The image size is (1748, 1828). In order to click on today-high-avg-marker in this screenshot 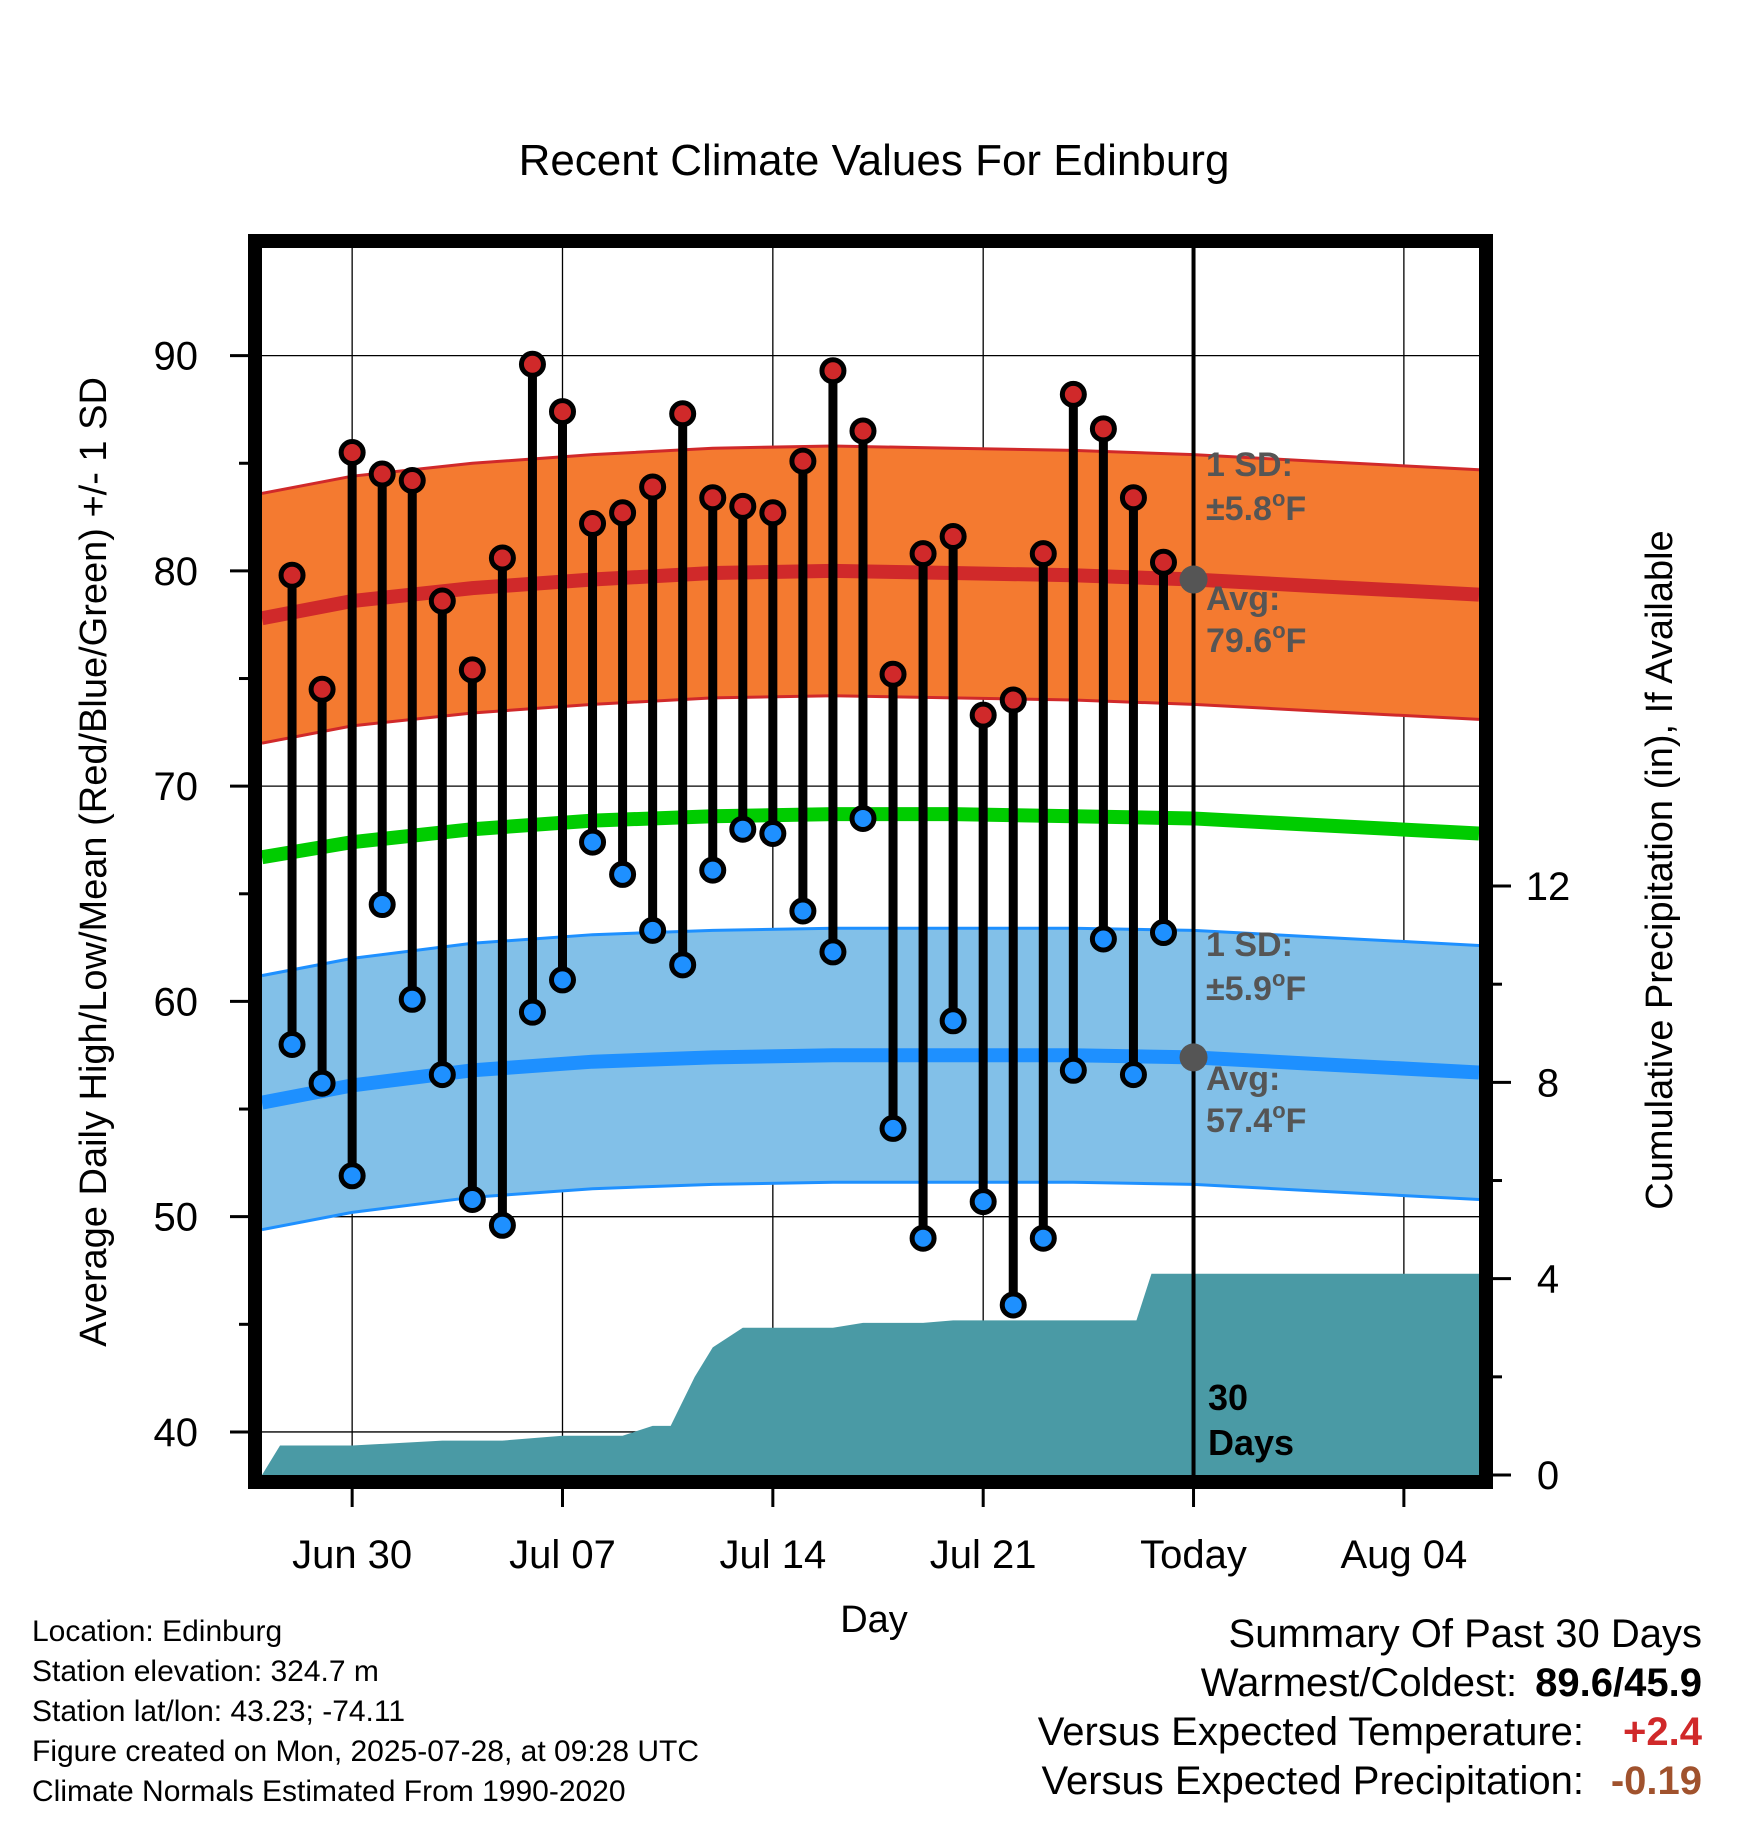, I will do `click(1193, 579)`.